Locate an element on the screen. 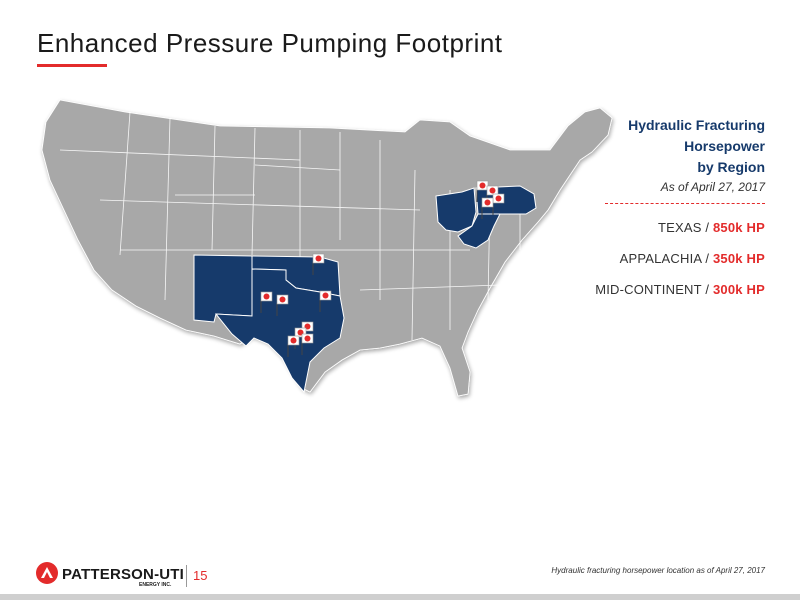 The image size is (800, 600). region-texas: TEXAS / 850k HP is located at coordinates (665, 227).